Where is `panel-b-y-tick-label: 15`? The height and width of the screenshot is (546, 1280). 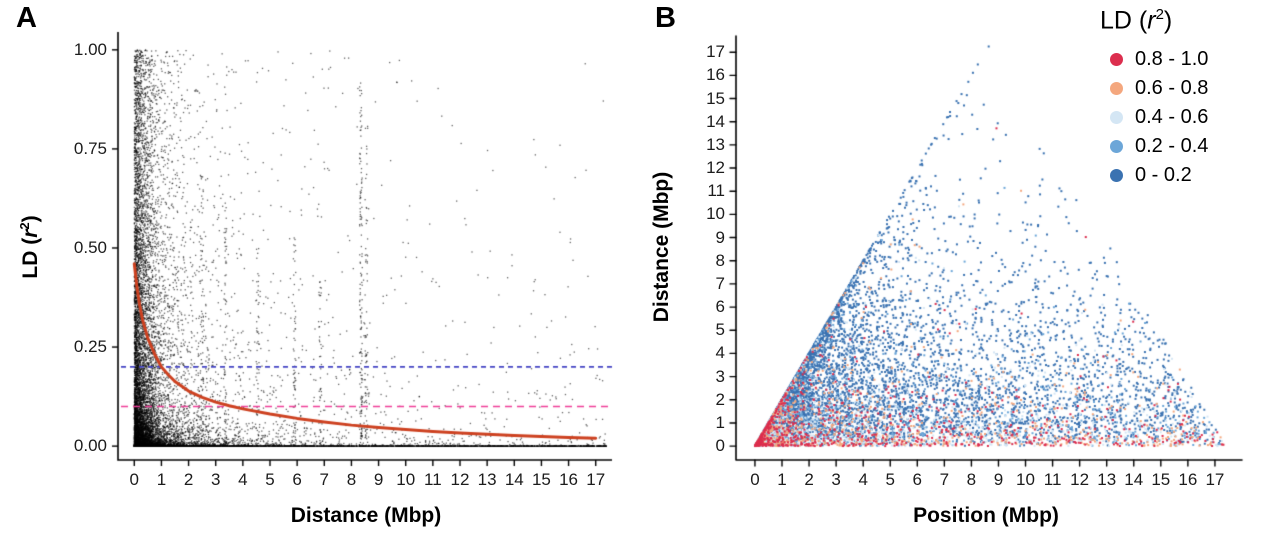 panel-b-y-tick-label: 15 is located at coordinates (715, 98).